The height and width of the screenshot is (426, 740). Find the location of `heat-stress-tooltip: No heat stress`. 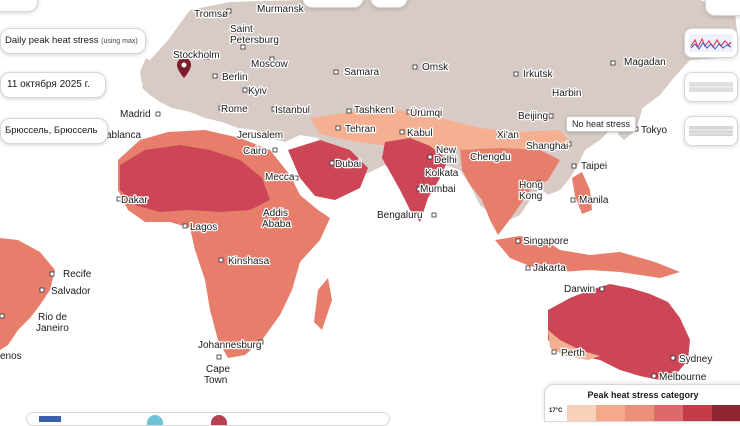

heat-stress-tooltip: No heat stress is located at coordinates (601, 124).